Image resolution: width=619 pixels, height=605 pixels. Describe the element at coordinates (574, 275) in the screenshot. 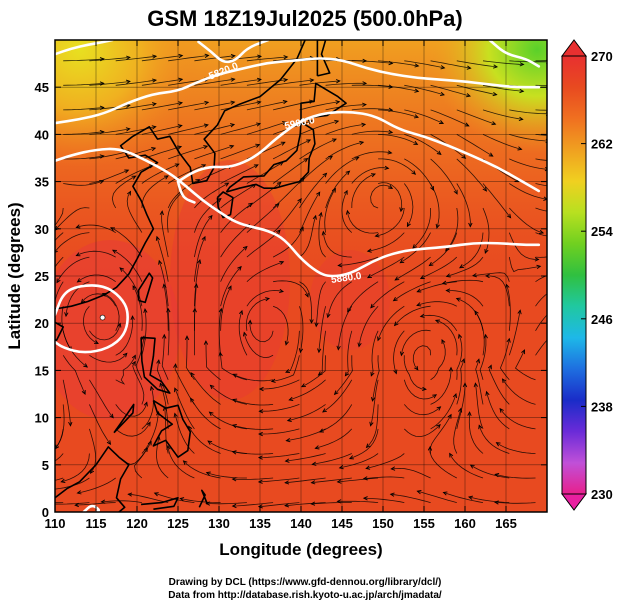

I see `colorbar-body` at that location.